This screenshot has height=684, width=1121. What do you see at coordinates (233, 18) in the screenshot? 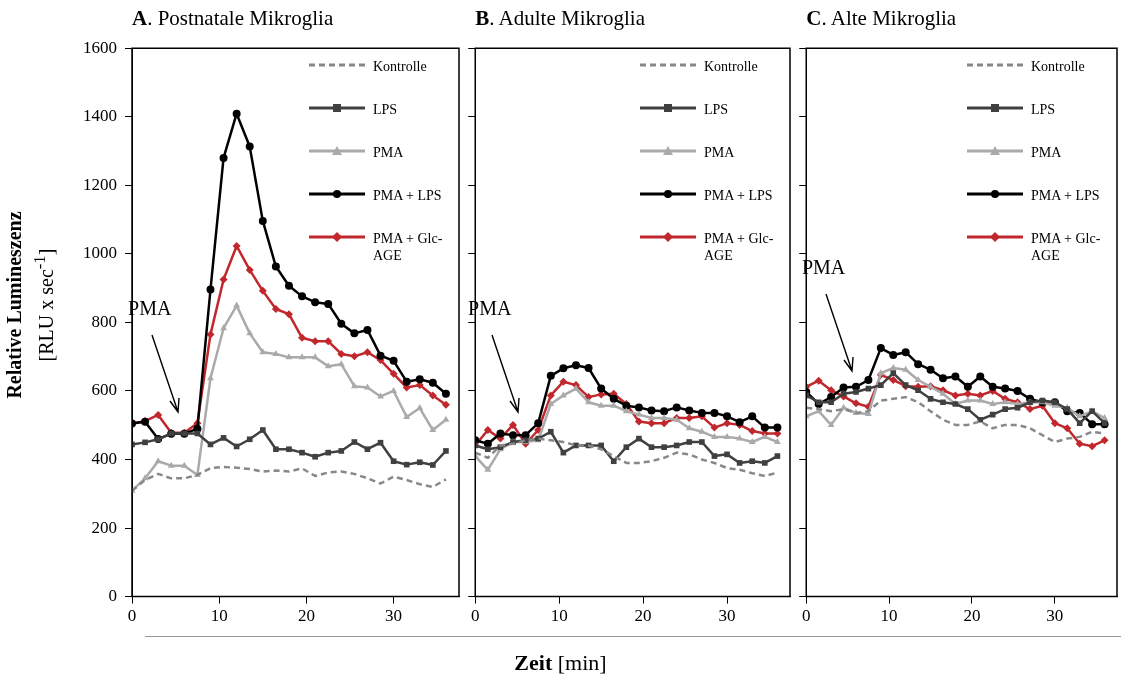
I see `chart-title: A. Postnatale Mikroglia` at bounding box center [233, 18].